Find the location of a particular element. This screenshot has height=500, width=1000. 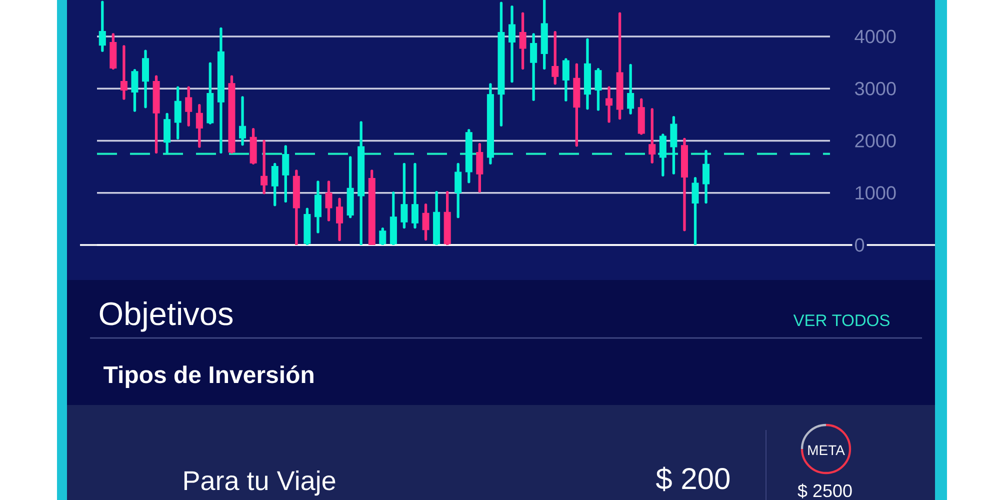

text: META is located at coordinates (826, 450).